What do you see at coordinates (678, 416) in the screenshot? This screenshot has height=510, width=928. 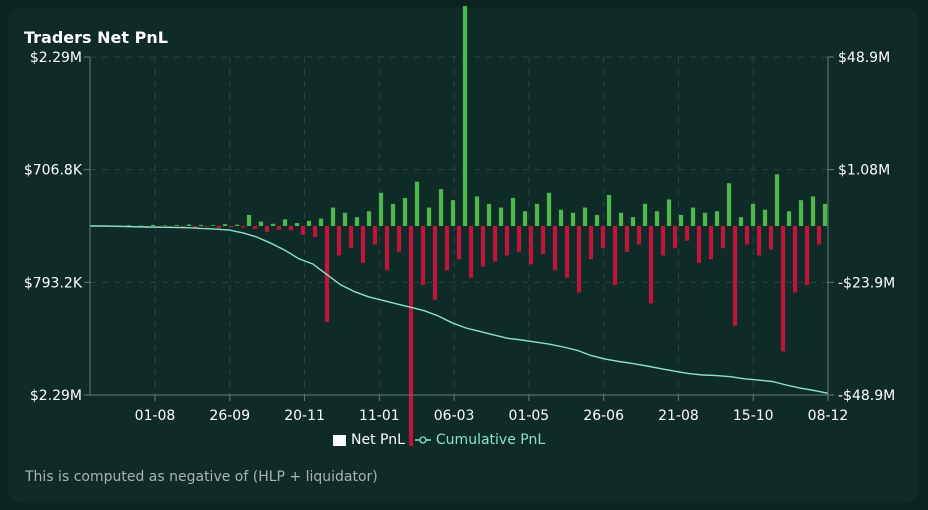 I see `x-axis-tick-label: 21-08` at bounding box center [678, 416].